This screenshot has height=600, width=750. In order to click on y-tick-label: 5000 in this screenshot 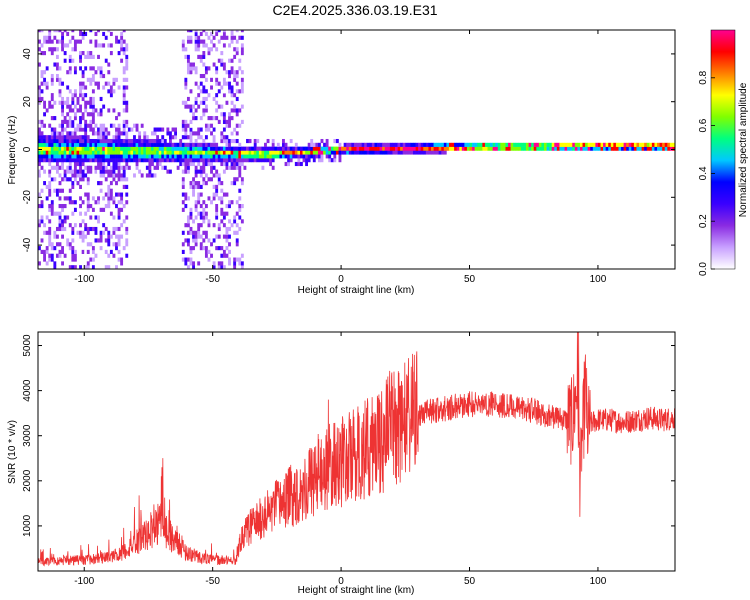, I will do `click(27, 345)`.